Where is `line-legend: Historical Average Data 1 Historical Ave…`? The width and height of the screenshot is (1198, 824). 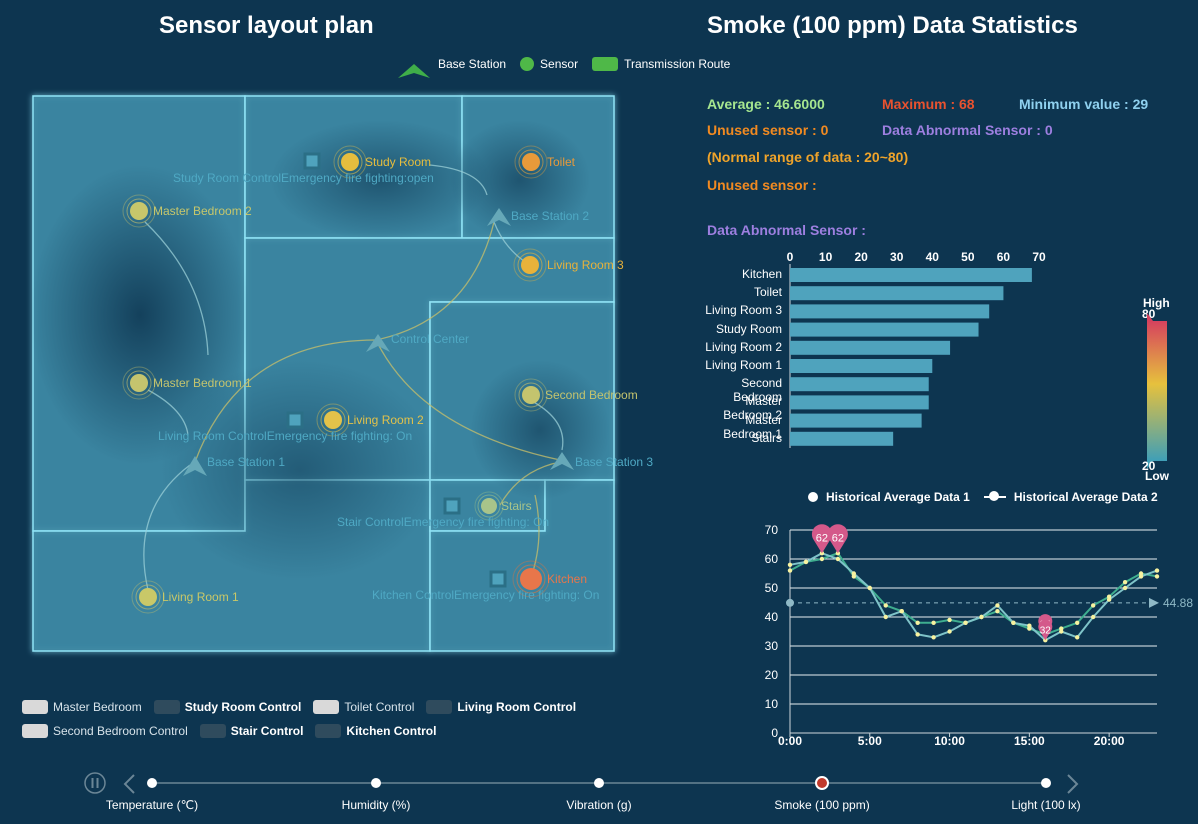
line-legend: Historical Average Data 1 Historical Ave… is located at coordinates (983, 497).